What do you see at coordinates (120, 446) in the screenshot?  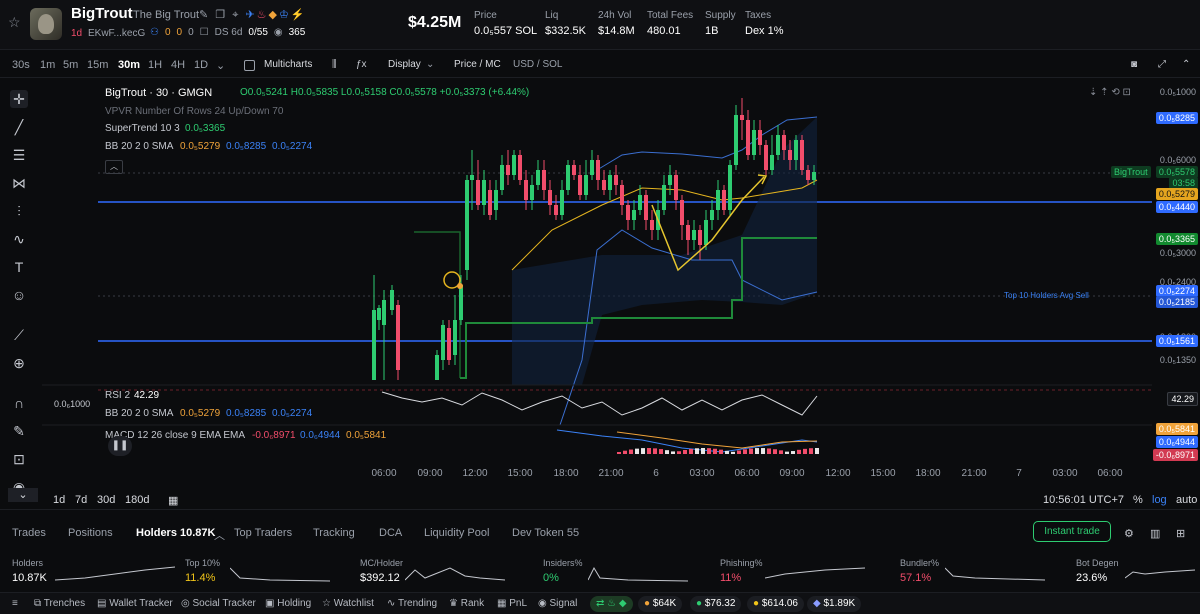 I see `pause-icon: ❚❚` at bounding box center [120, 446].